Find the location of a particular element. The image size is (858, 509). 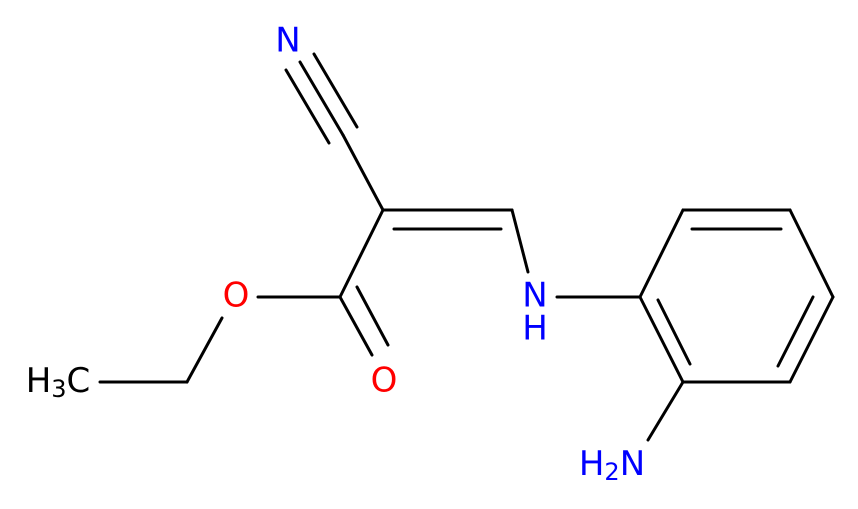

atom-part: N is located at coordinates (632, 464).